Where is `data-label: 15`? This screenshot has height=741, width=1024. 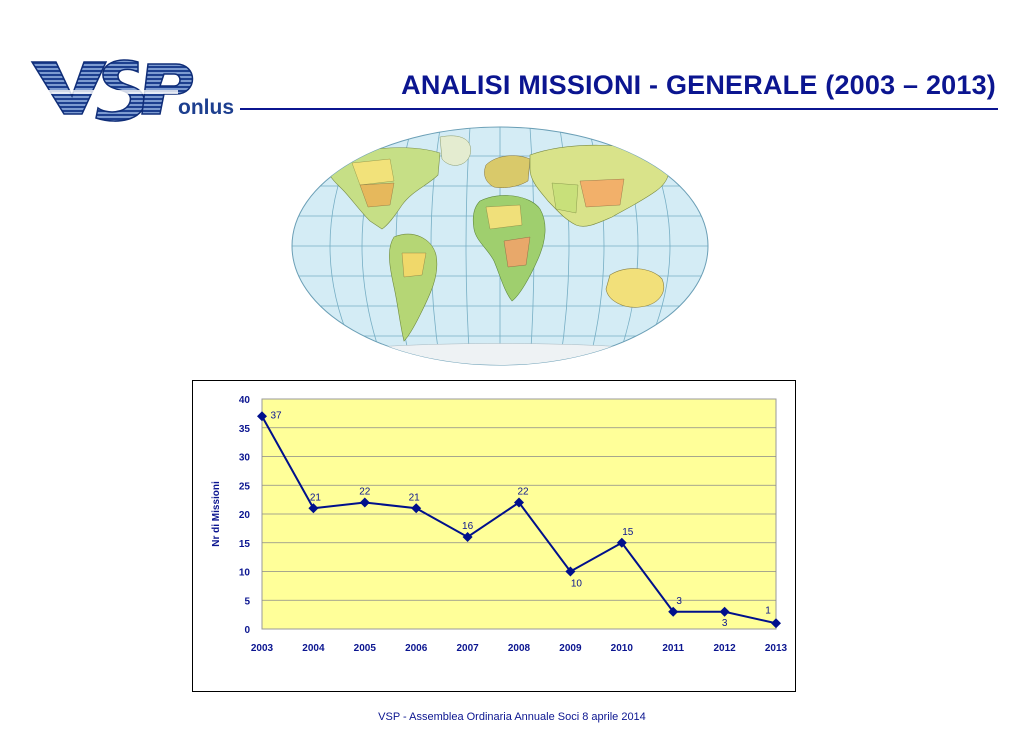
data-label: 15 is located at coordinates (628, 532).